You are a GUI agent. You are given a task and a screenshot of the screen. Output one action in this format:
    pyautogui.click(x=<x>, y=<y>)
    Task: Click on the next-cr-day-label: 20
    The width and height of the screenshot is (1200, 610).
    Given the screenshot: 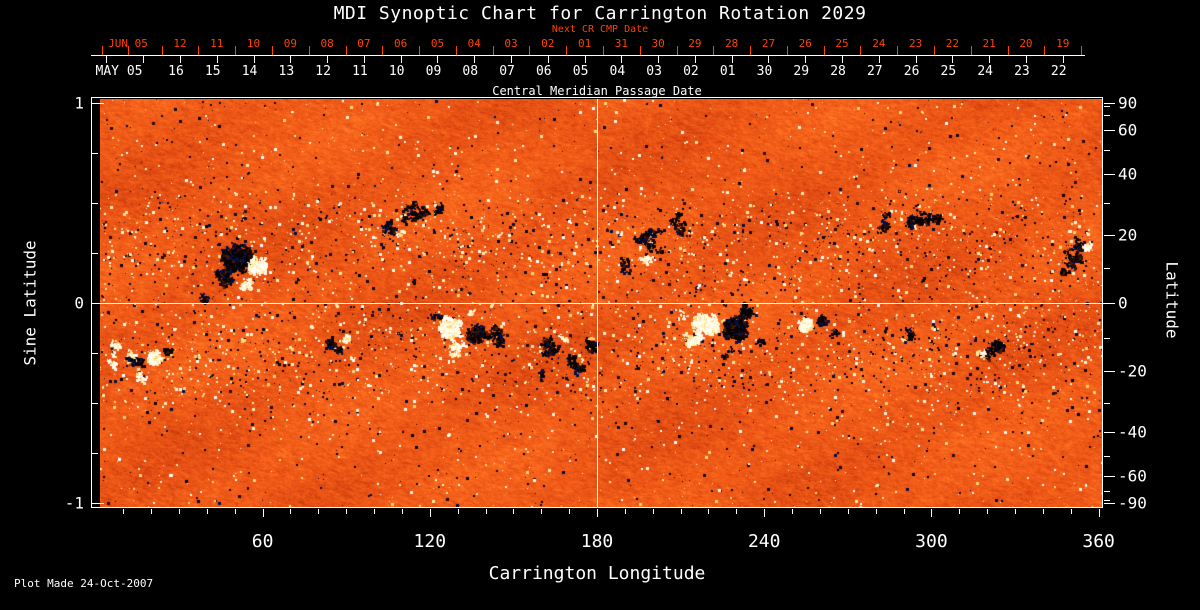 What is the action you would take?
    pyautogui.click(x=1026, y=43)
    